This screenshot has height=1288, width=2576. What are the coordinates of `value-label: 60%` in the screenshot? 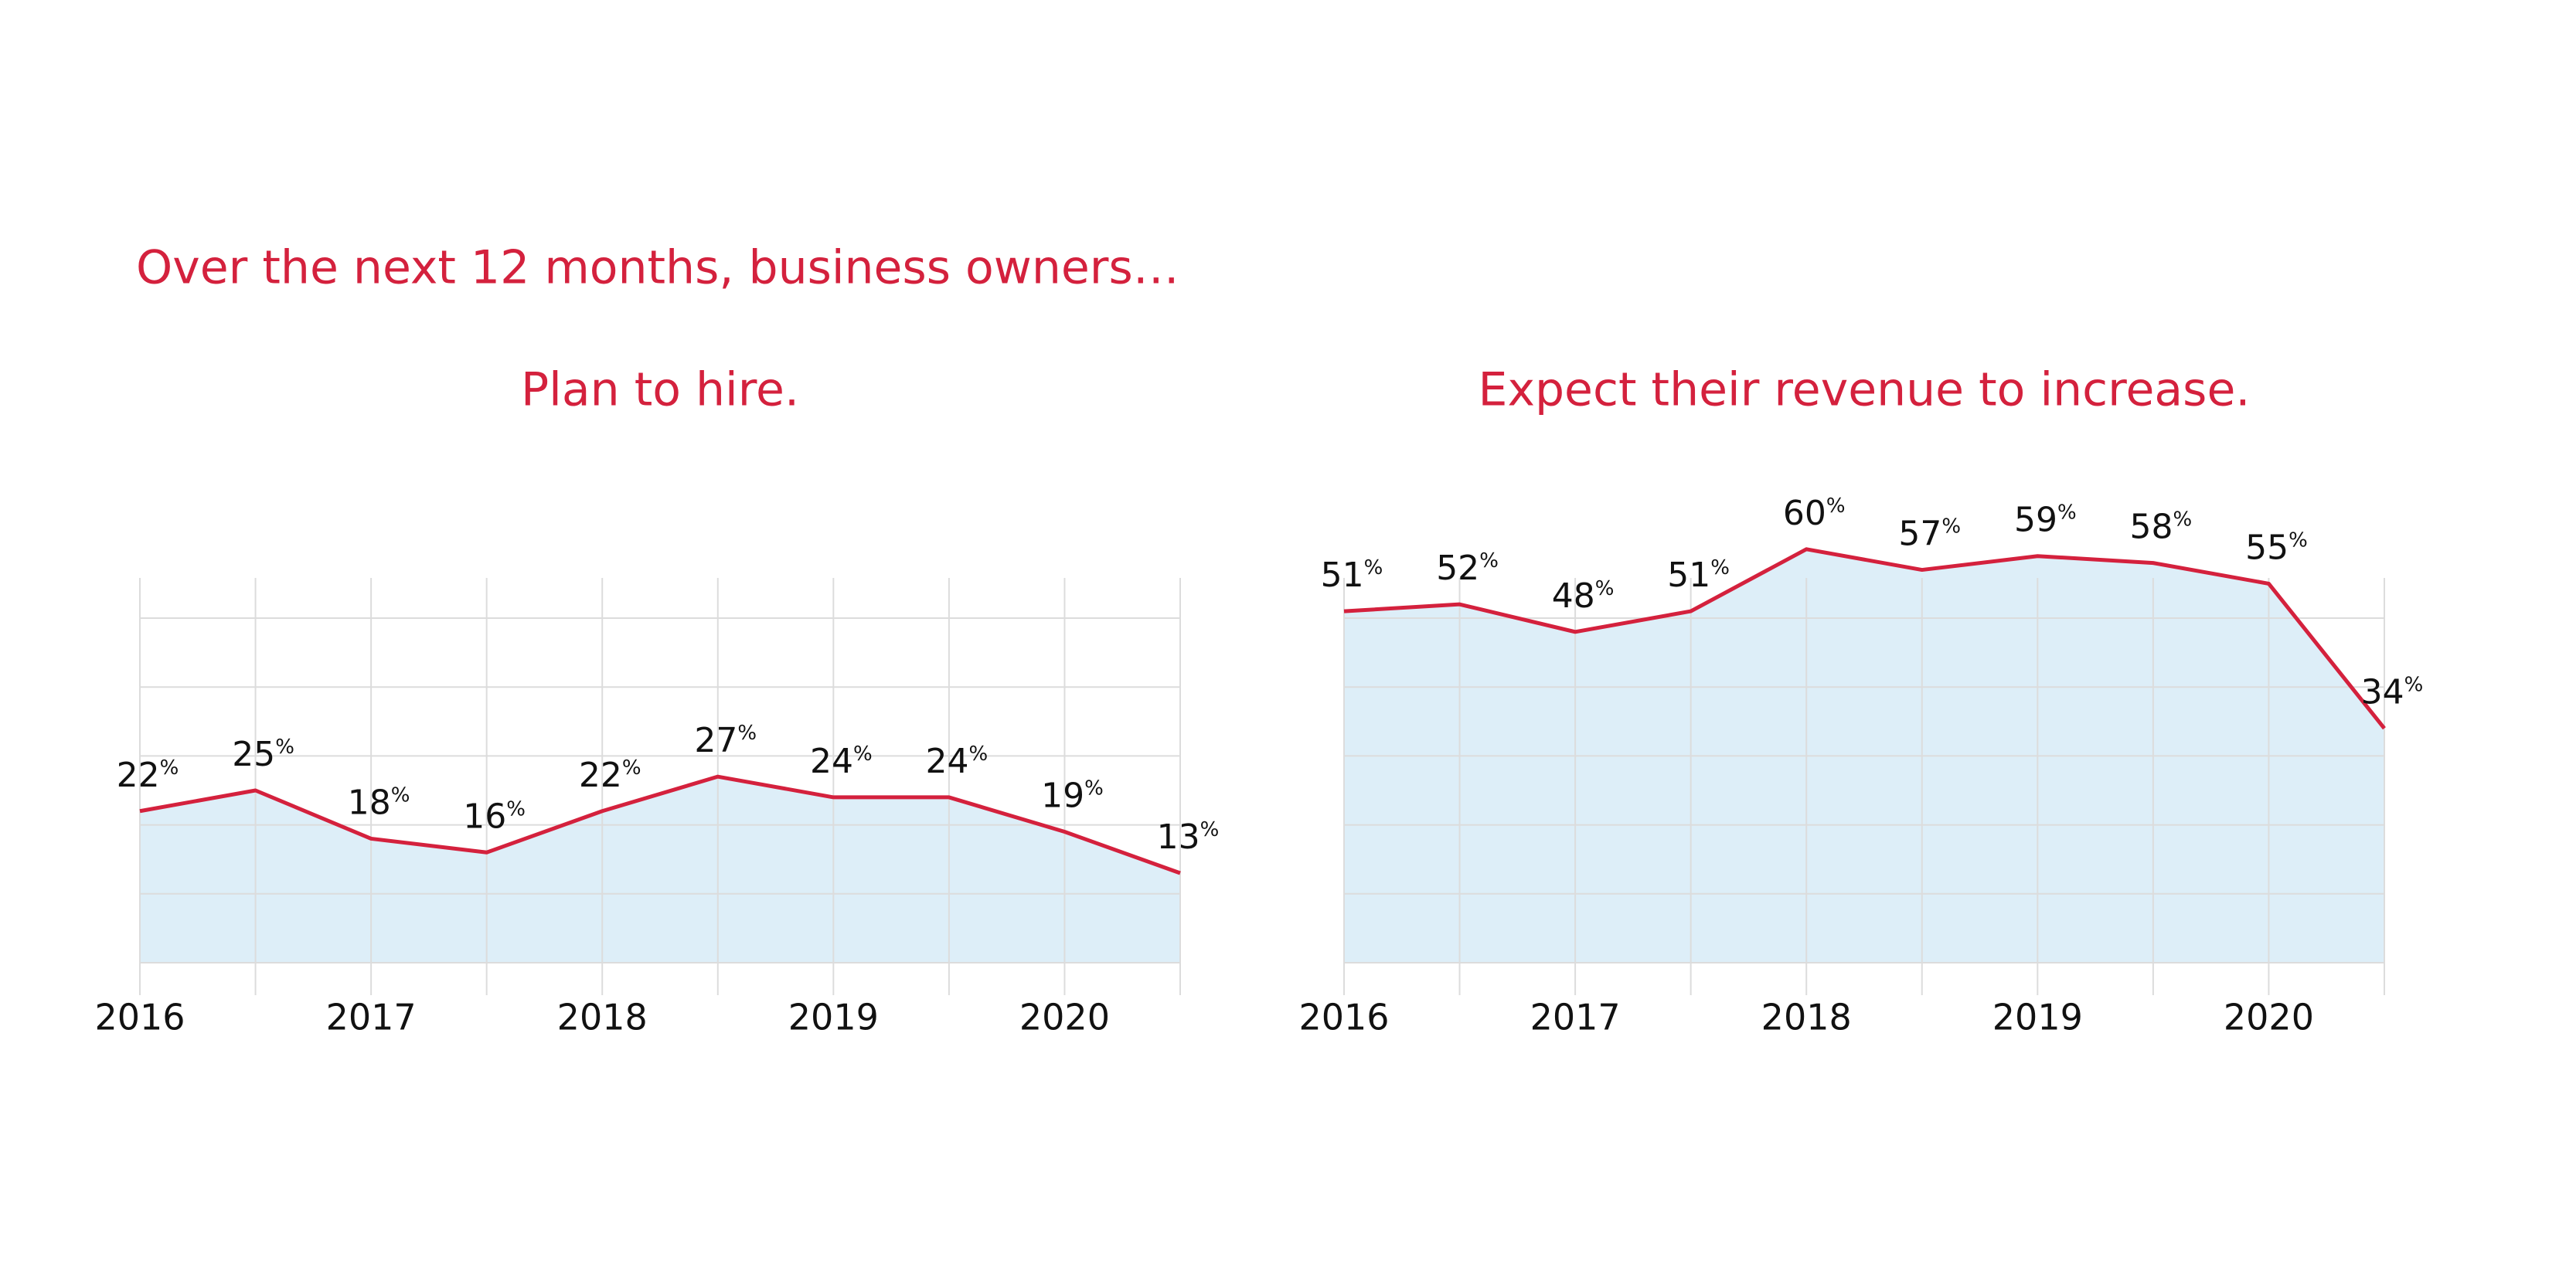 It's located at (1814, 513).